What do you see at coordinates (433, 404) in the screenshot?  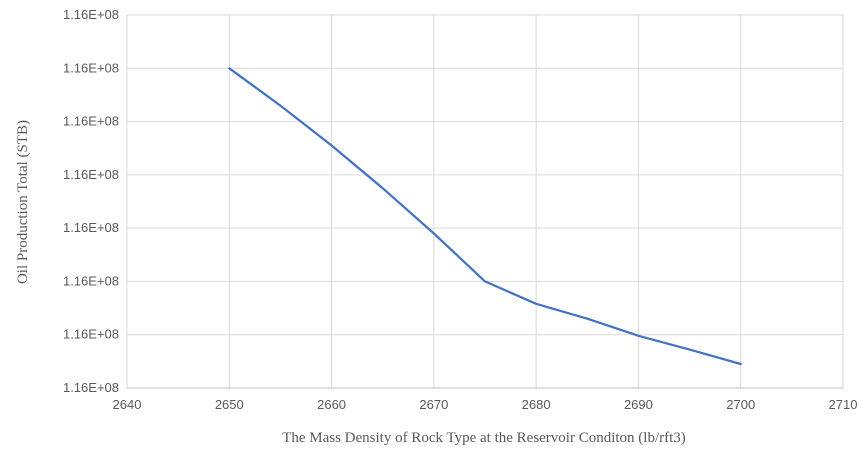 I see `x-tick-label: 2670` at bounding box center [433, 404].